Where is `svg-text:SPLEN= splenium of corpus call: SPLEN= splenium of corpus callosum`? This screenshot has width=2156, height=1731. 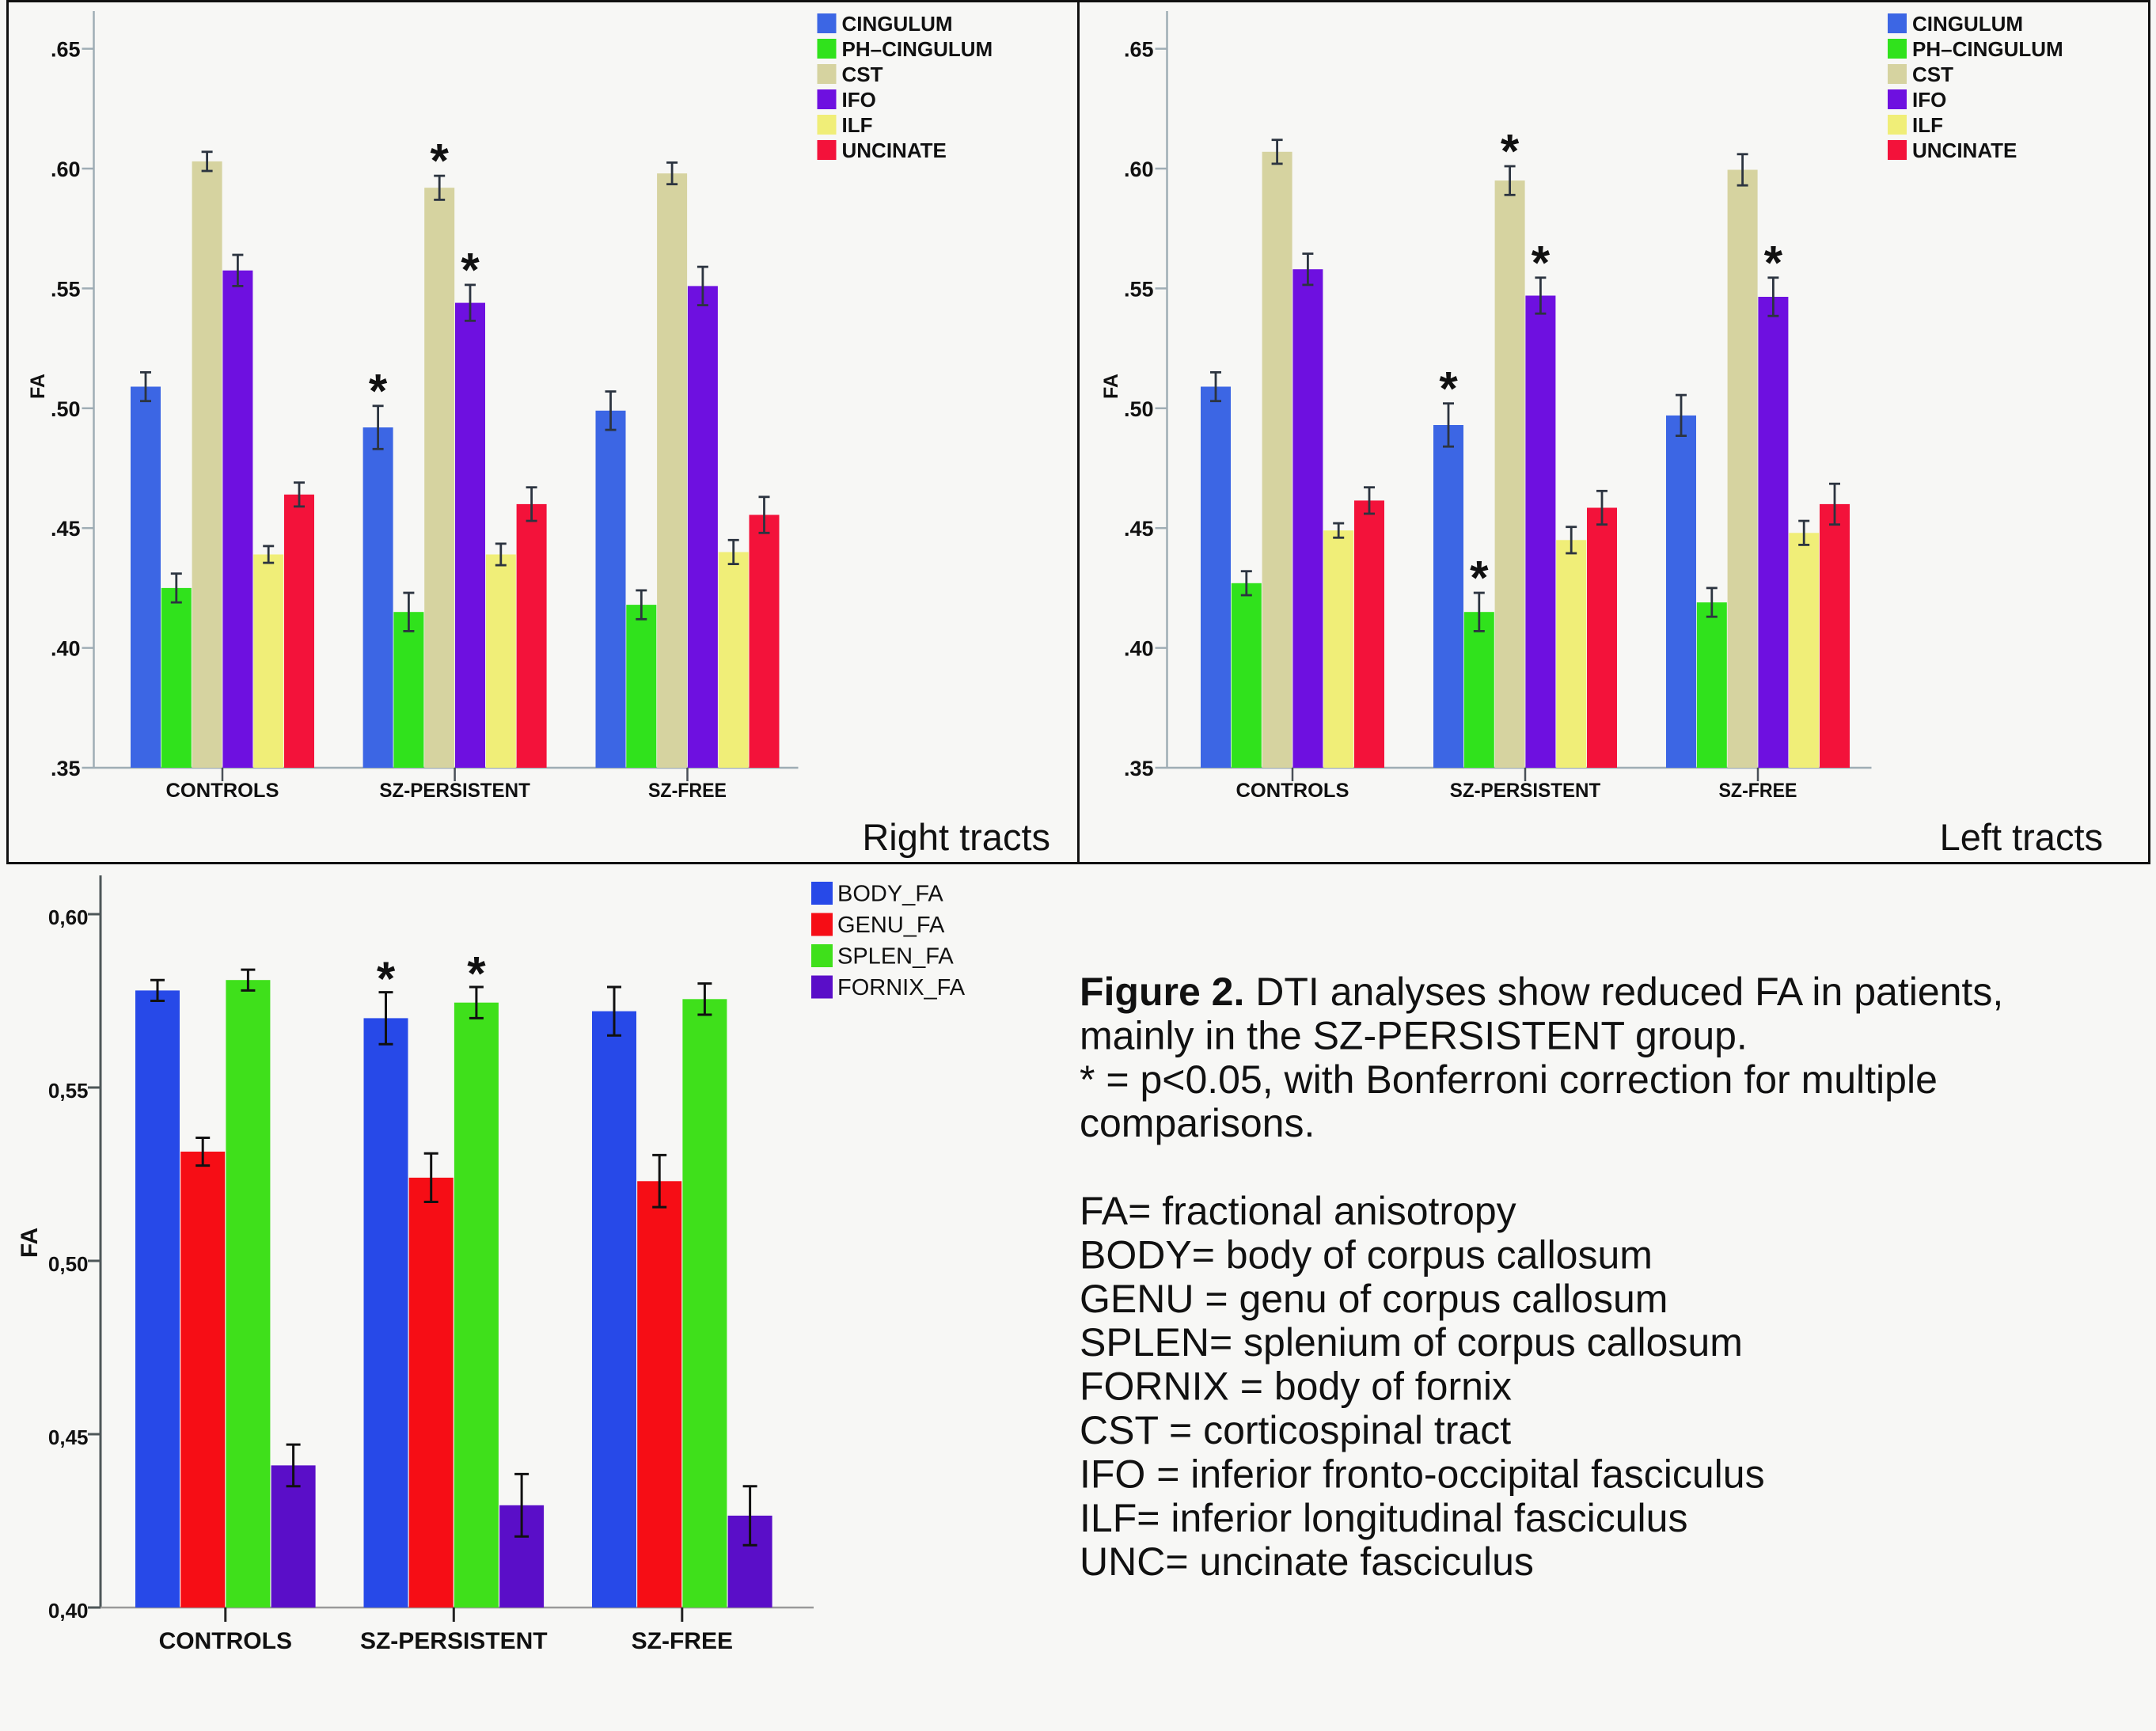 svg-text:SPLEN= splenium of corpus call: SPLEN= splenium of corpus callosum is located at coordinates (1411, 1342).